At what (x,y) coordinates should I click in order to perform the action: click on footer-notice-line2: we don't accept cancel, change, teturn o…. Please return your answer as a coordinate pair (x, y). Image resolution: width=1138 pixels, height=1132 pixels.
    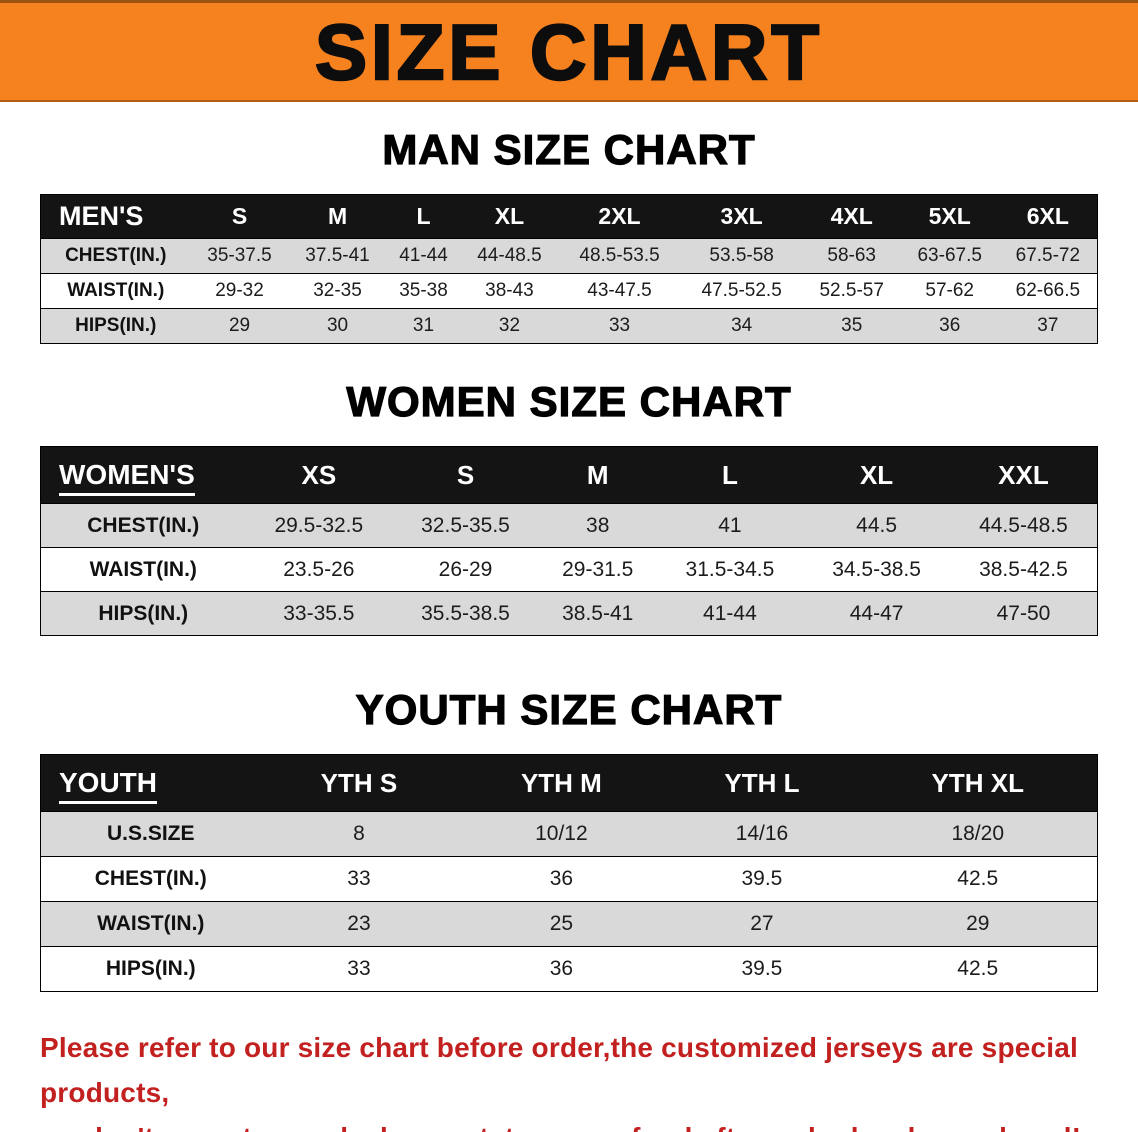
    Looking at the image, I should click on (570, 1124).